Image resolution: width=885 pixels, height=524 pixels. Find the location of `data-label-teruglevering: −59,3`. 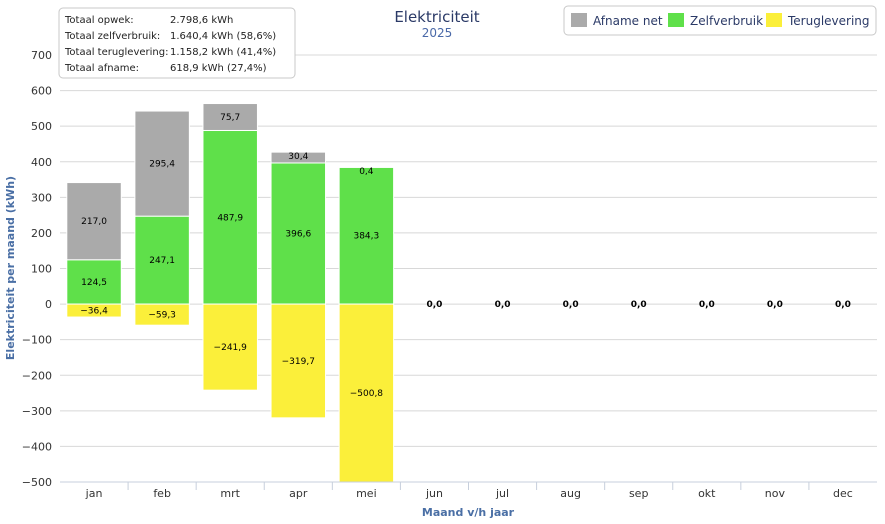

data-label-teruglevering: −59,3 is located at coordinates (162, 316).